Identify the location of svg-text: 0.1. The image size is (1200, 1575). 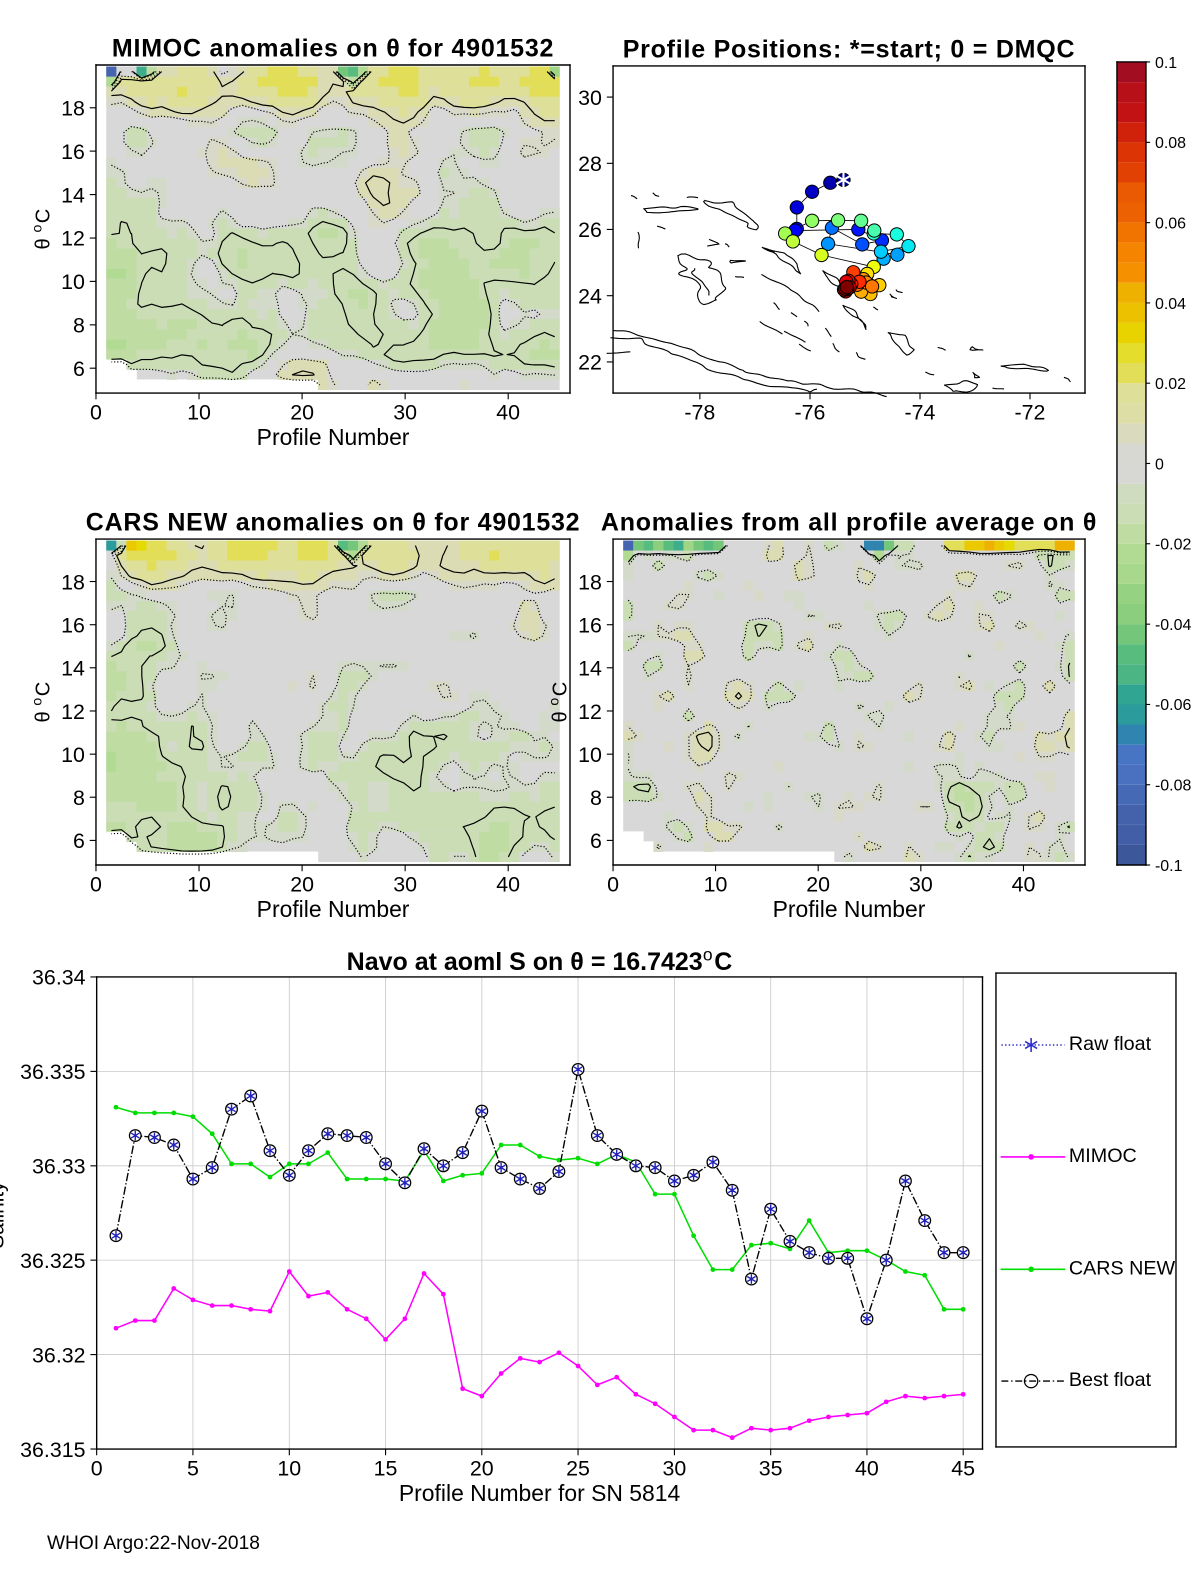
(1166, 63).